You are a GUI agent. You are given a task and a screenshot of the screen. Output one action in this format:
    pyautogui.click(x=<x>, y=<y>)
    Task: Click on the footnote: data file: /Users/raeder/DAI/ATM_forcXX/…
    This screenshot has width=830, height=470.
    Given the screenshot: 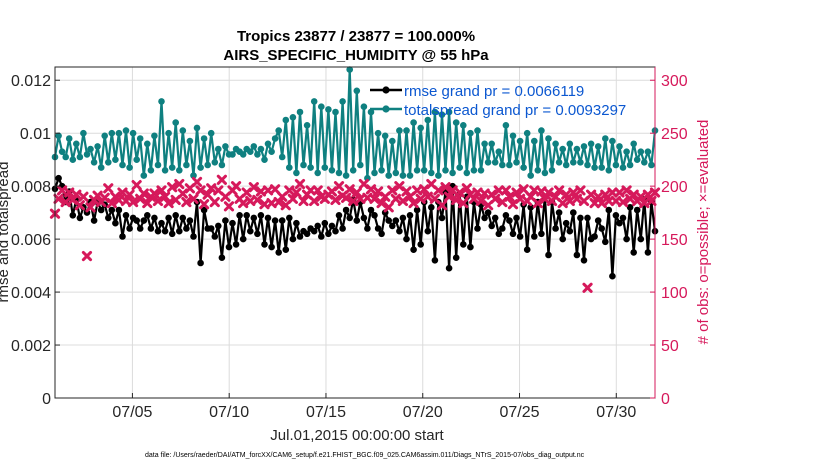 What is the action you would take?
    pyautogui.click(x=365, y=455)
    